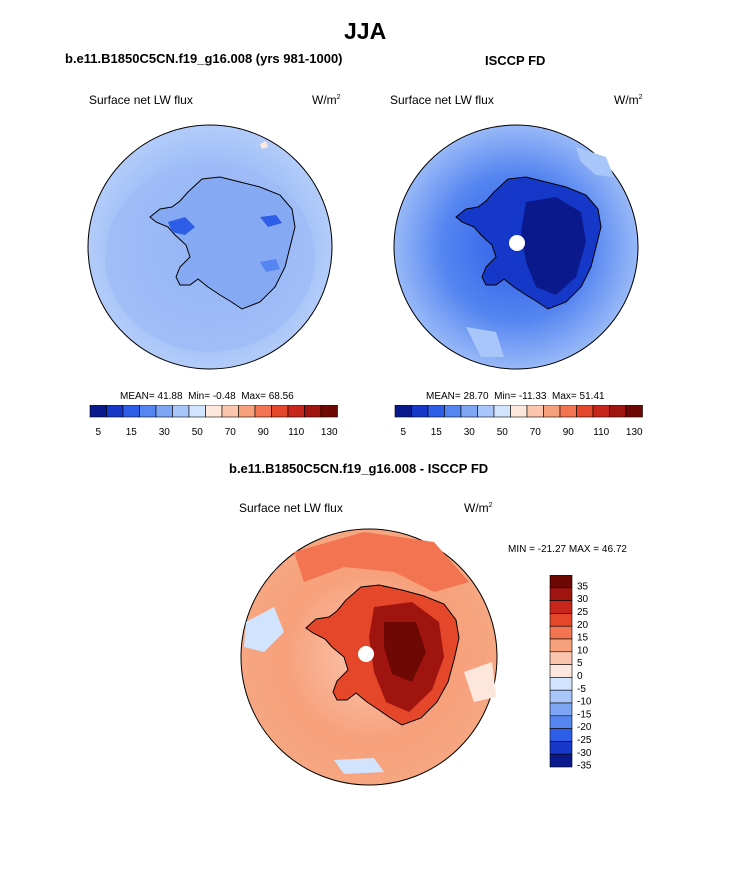  What do you see at coordinates (231, 432) in the screenshot?
I see `model-colorbar-tick: 70` at bounding box center [231, 432].